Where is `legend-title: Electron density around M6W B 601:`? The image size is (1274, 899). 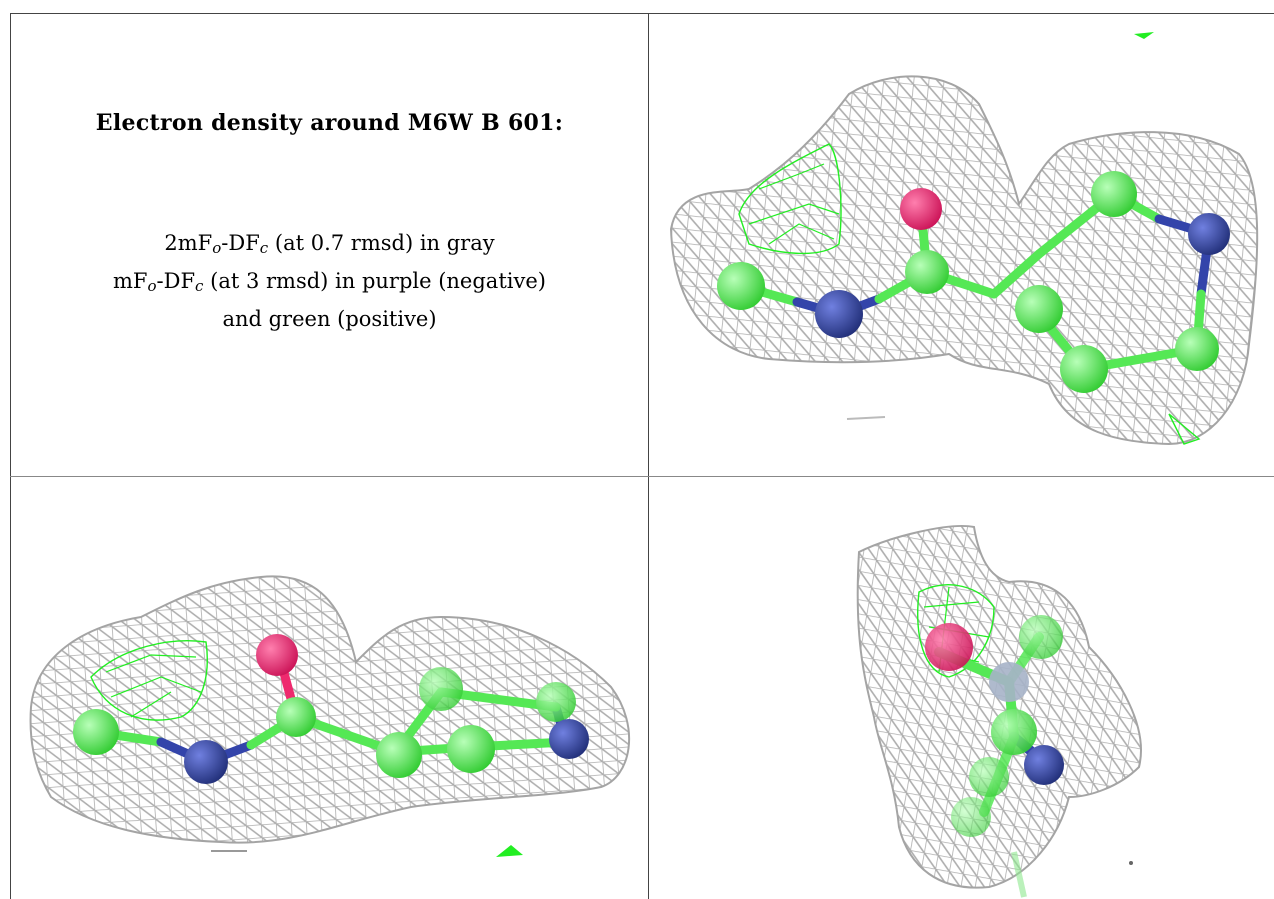
legend-title: Electron density around M6W B 601: is located at coordinates (329, 123).